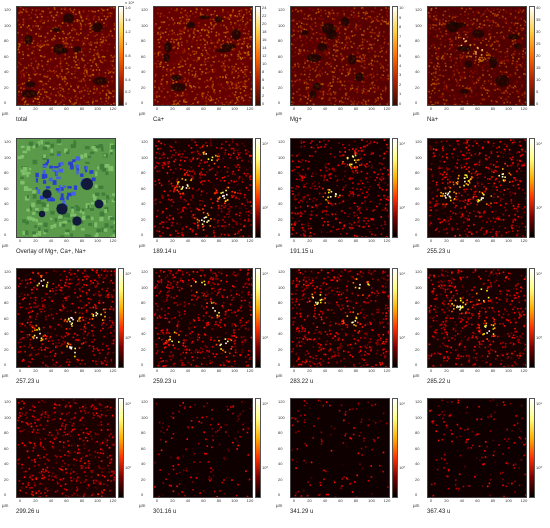 The height and width of the screenshot is (528, 550). Describe the element at coordinates (538, 44) in the screenshot. I see `colorbar-tick-label: 25` at that location.